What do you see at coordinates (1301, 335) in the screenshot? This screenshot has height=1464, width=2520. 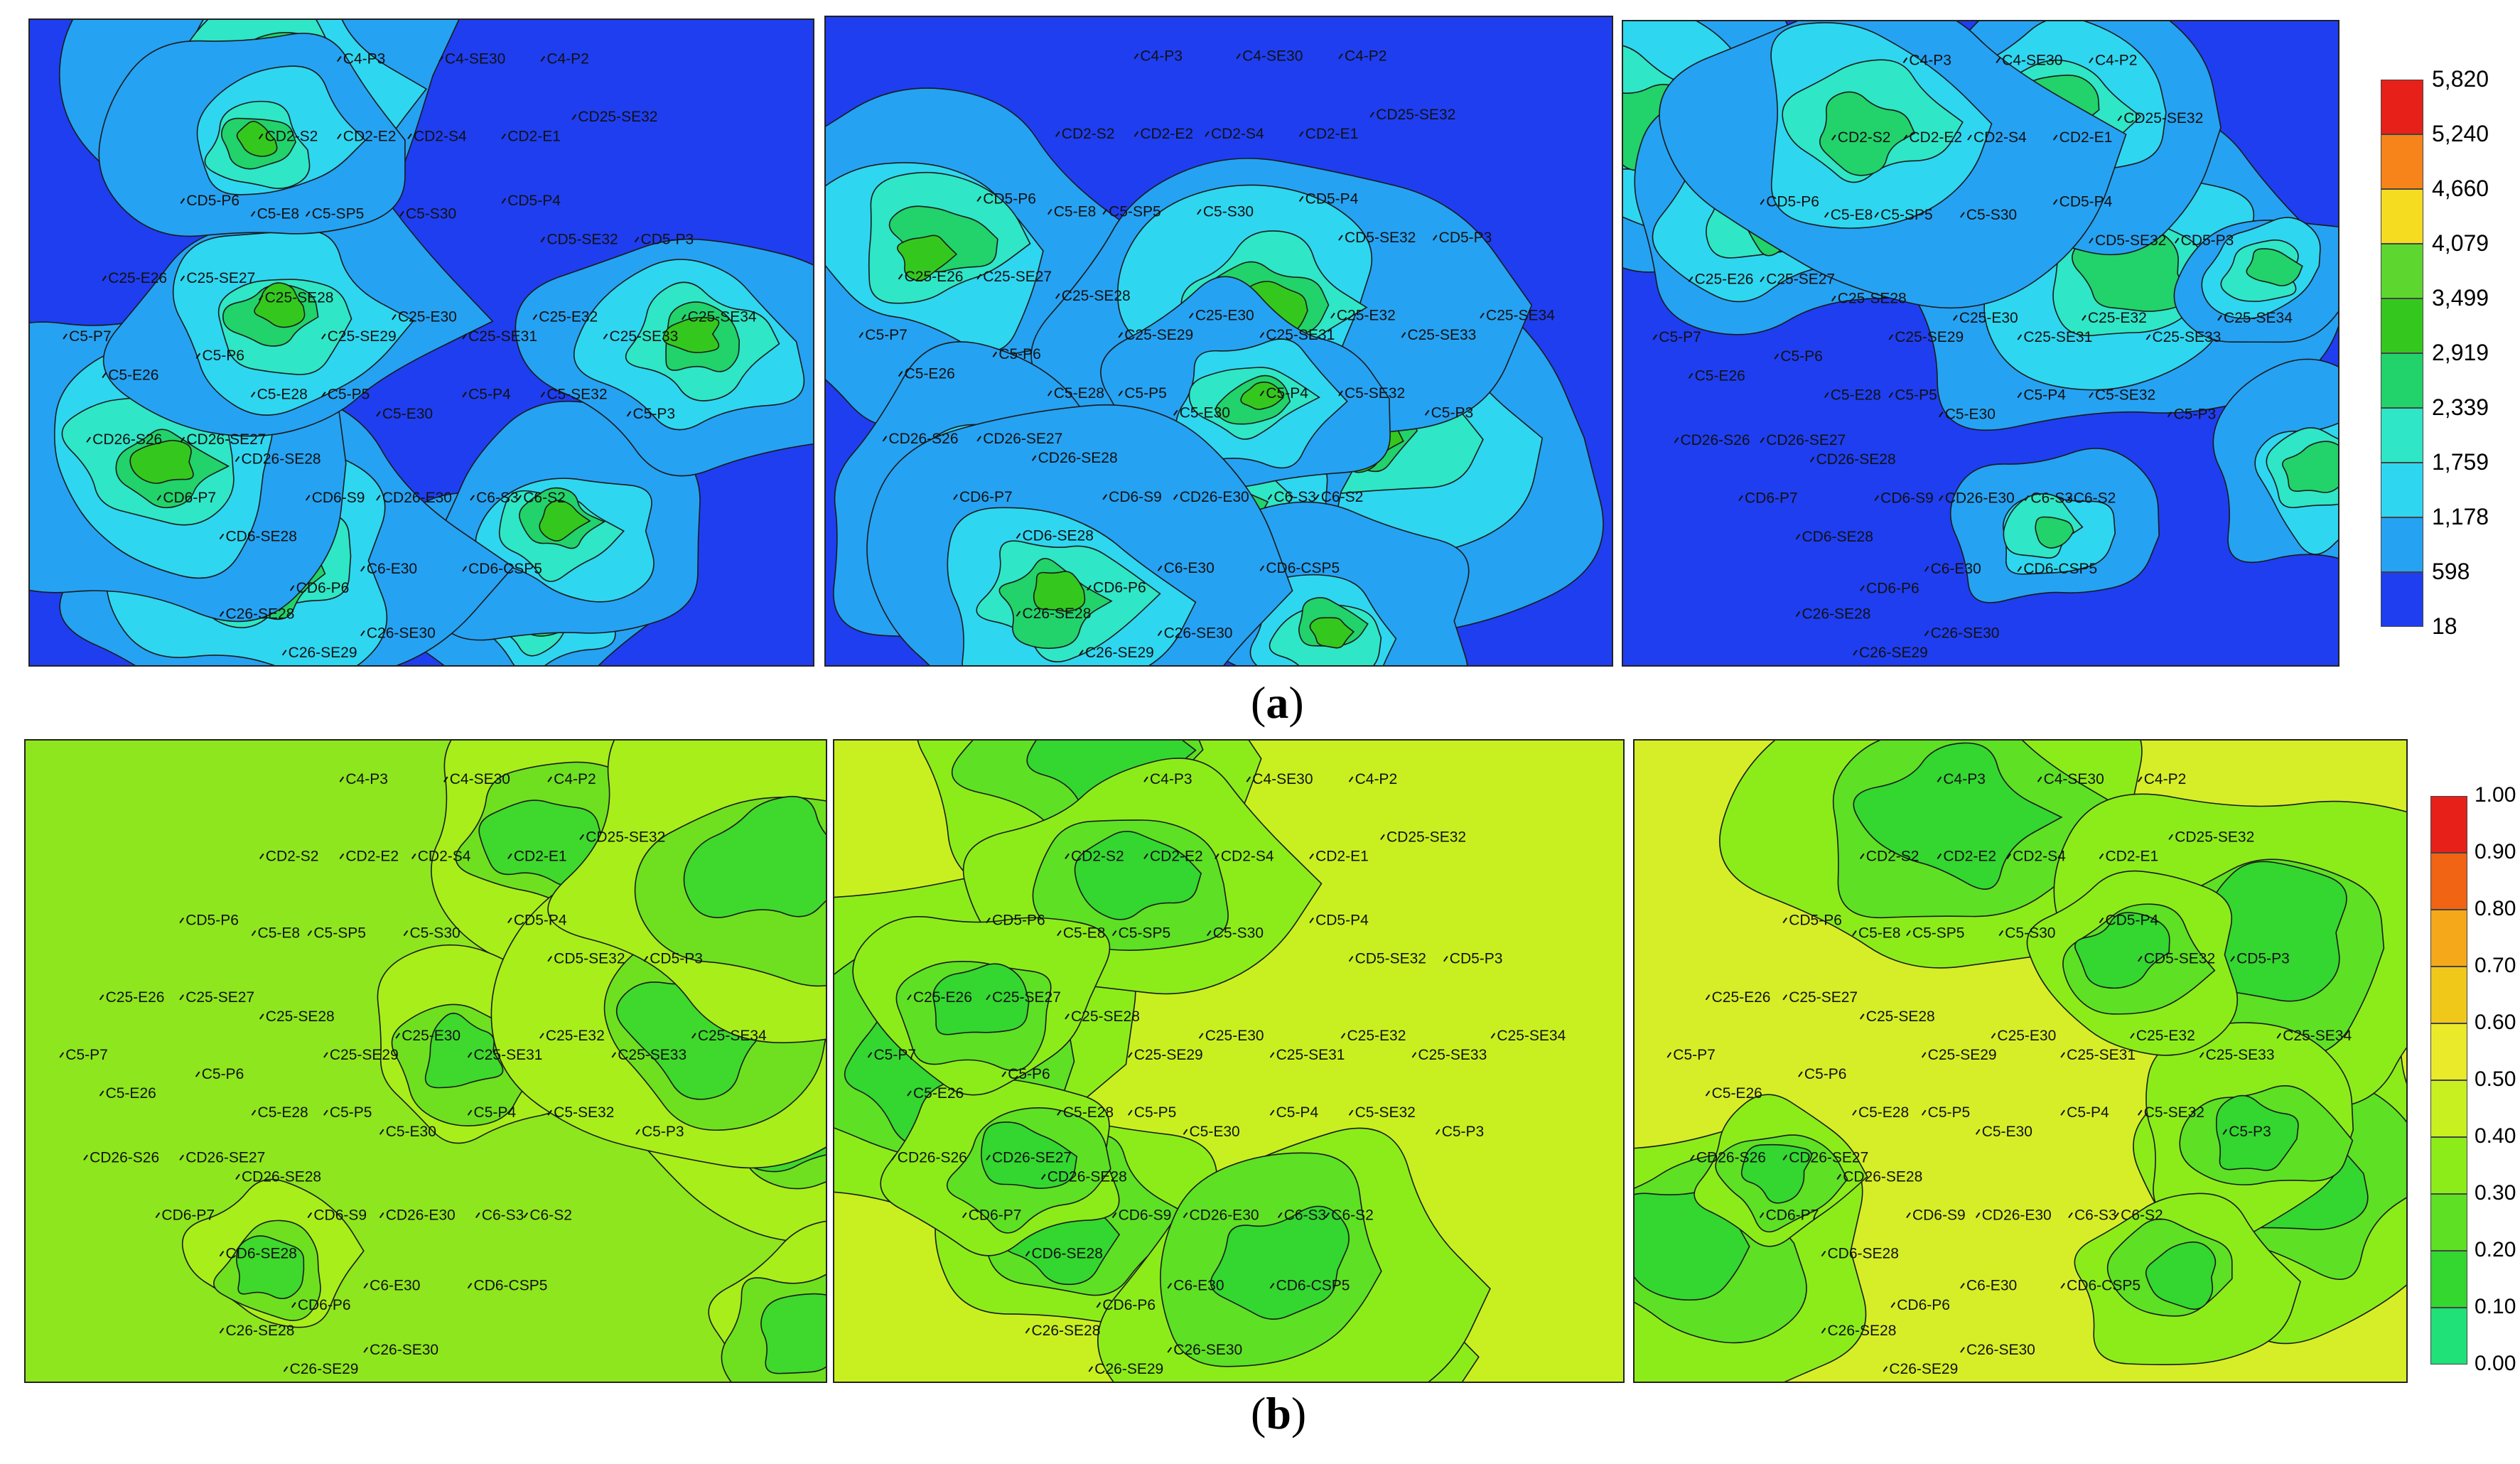 I see `well-label: C25-SE31` at bounding box center [1301, 335].